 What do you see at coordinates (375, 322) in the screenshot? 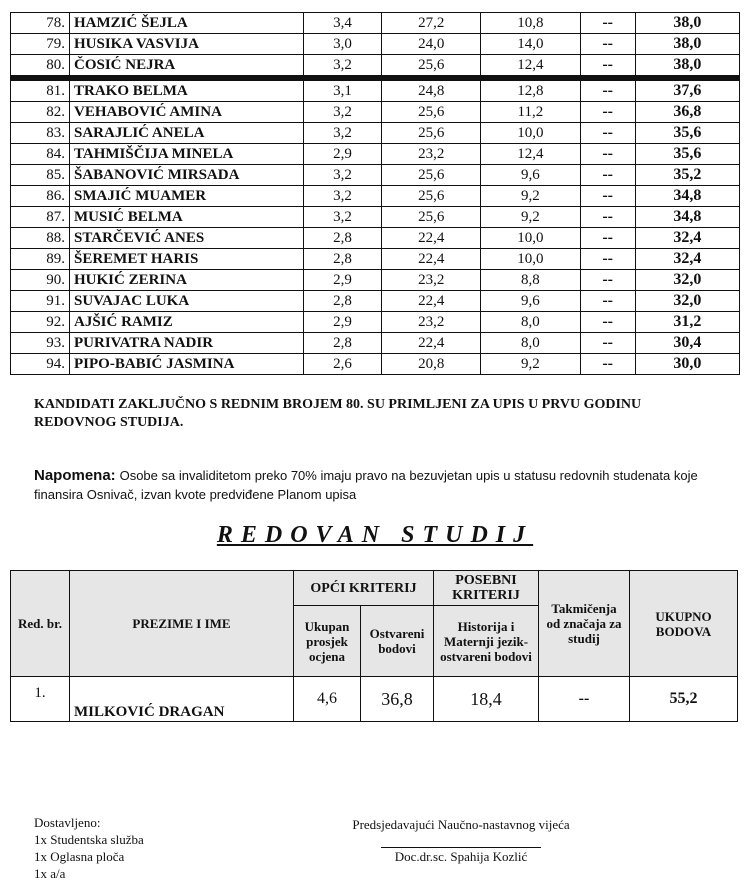
I see `table-row: 92. AJŠIĆ RAMIZ 2,9 23,2 8,0 -- 31,2` at bounding box center [375, 322].